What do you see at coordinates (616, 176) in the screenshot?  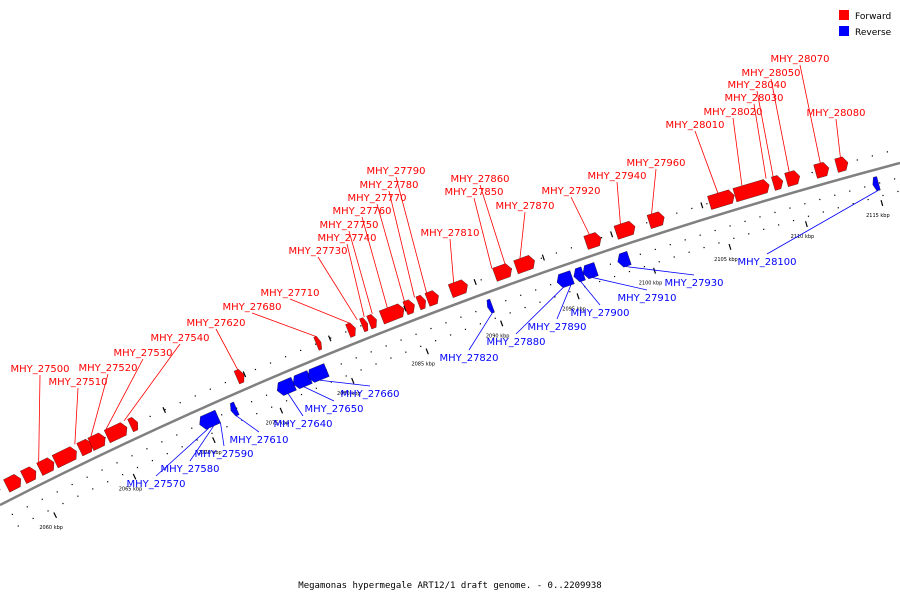 I see `gene-label-mhy-27940: MHY_27940` at bounding box center [616, 176].